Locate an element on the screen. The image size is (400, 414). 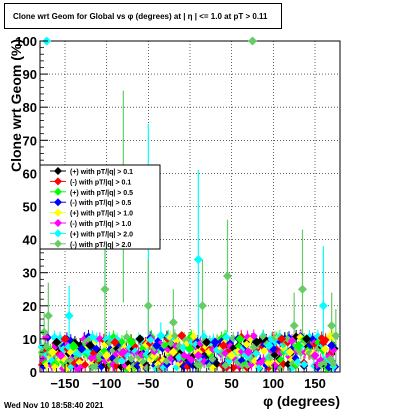
y-tick-label: 10 is located at coordinates (30, 339).